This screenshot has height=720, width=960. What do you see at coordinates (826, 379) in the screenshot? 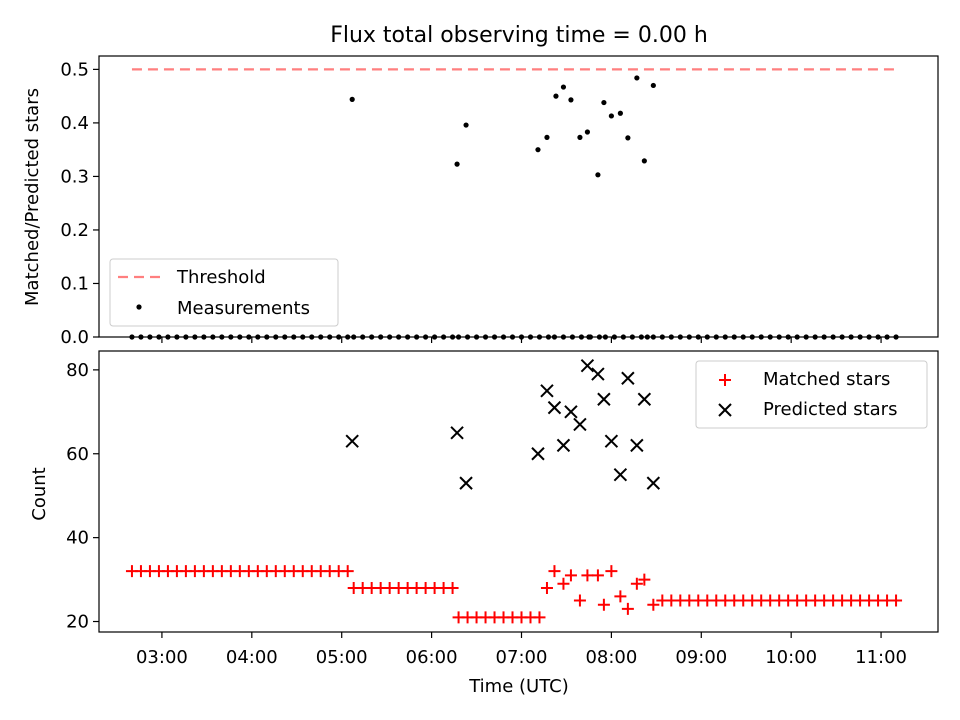
I see `legend-matched-label: Matched stars` at bounding box center [826, 379].